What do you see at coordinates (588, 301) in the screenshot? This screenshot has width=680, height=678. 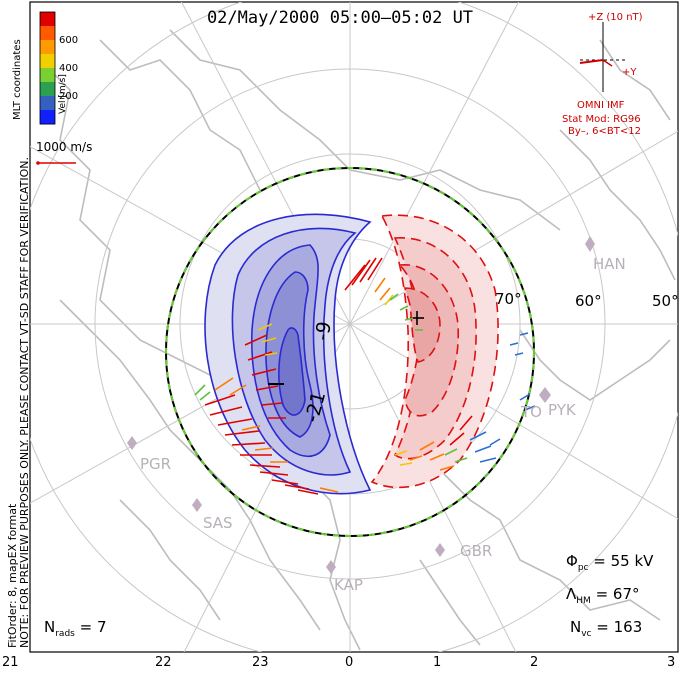 I see `latitude-label-60: 60°` at bounding box center [588, 301].